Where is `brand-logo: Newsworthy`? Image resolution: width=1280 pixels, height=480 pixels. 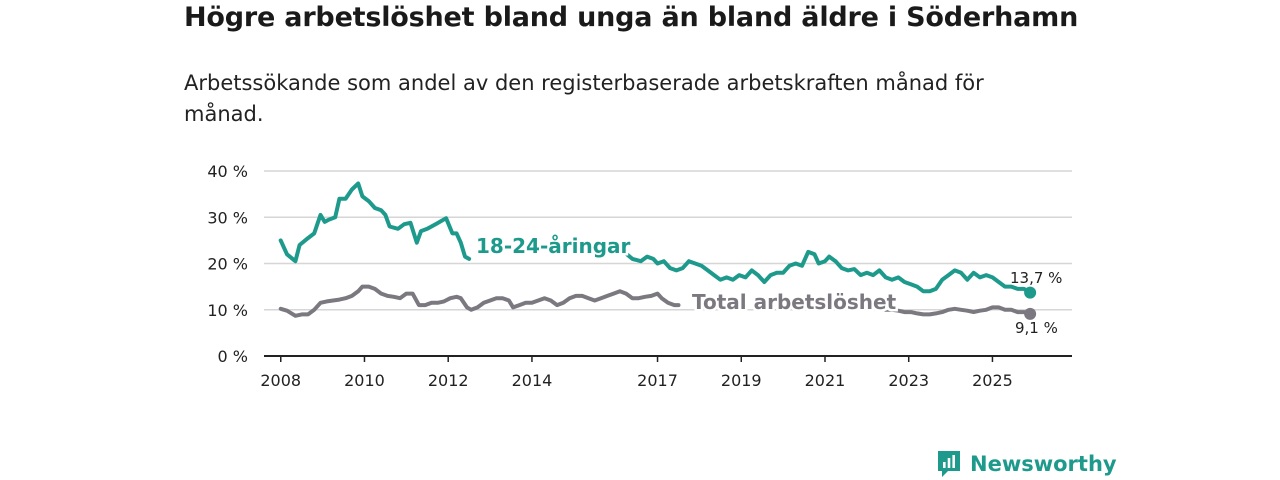 brand-logo: Newsworthy is located at coordinates (1026, 464).